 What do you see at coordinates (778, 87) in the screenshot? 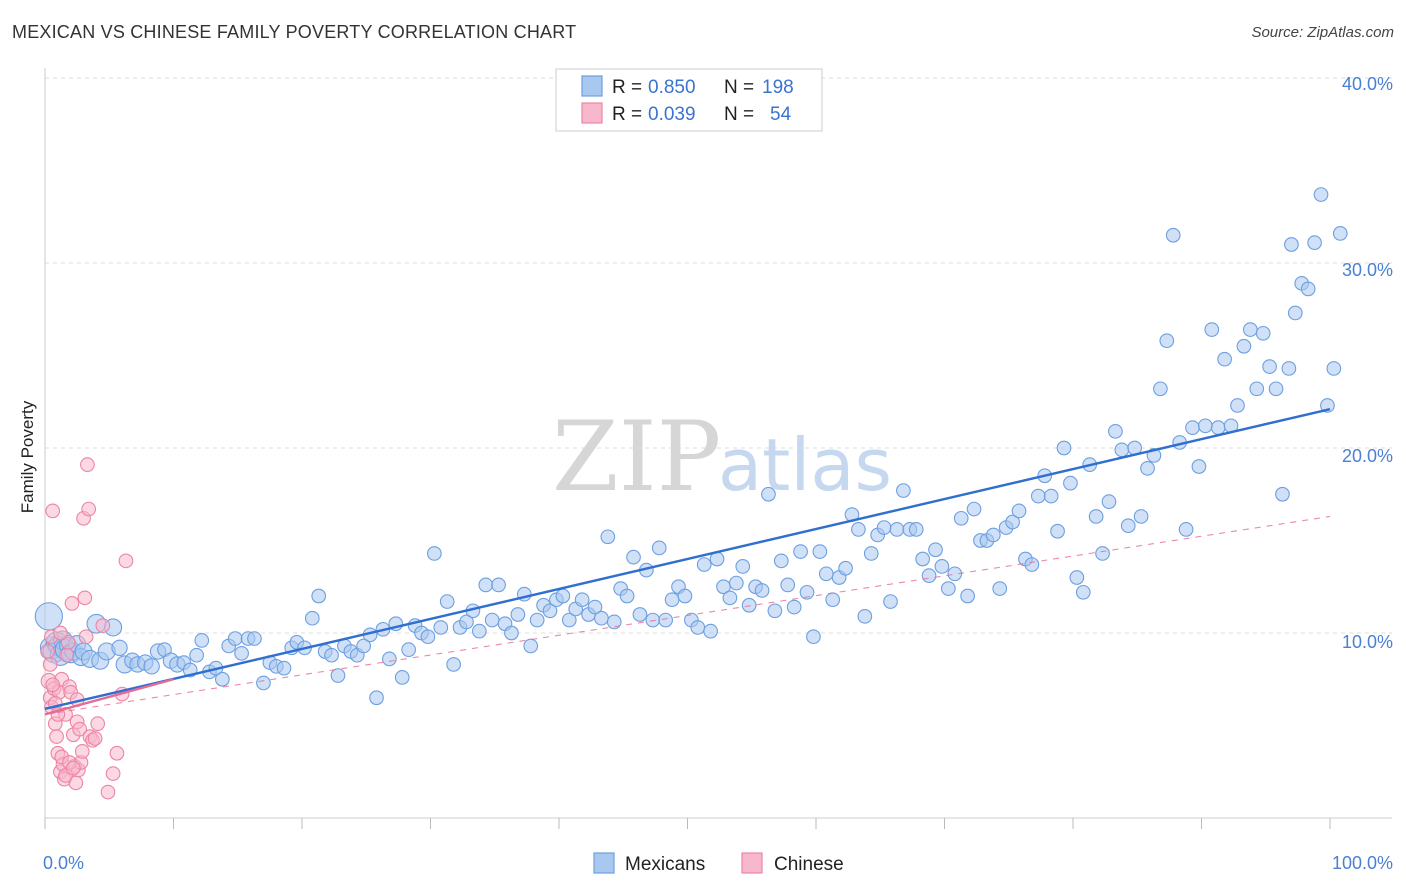
I see `legend-n-value-1: 198` at bounding box center [778, 87].